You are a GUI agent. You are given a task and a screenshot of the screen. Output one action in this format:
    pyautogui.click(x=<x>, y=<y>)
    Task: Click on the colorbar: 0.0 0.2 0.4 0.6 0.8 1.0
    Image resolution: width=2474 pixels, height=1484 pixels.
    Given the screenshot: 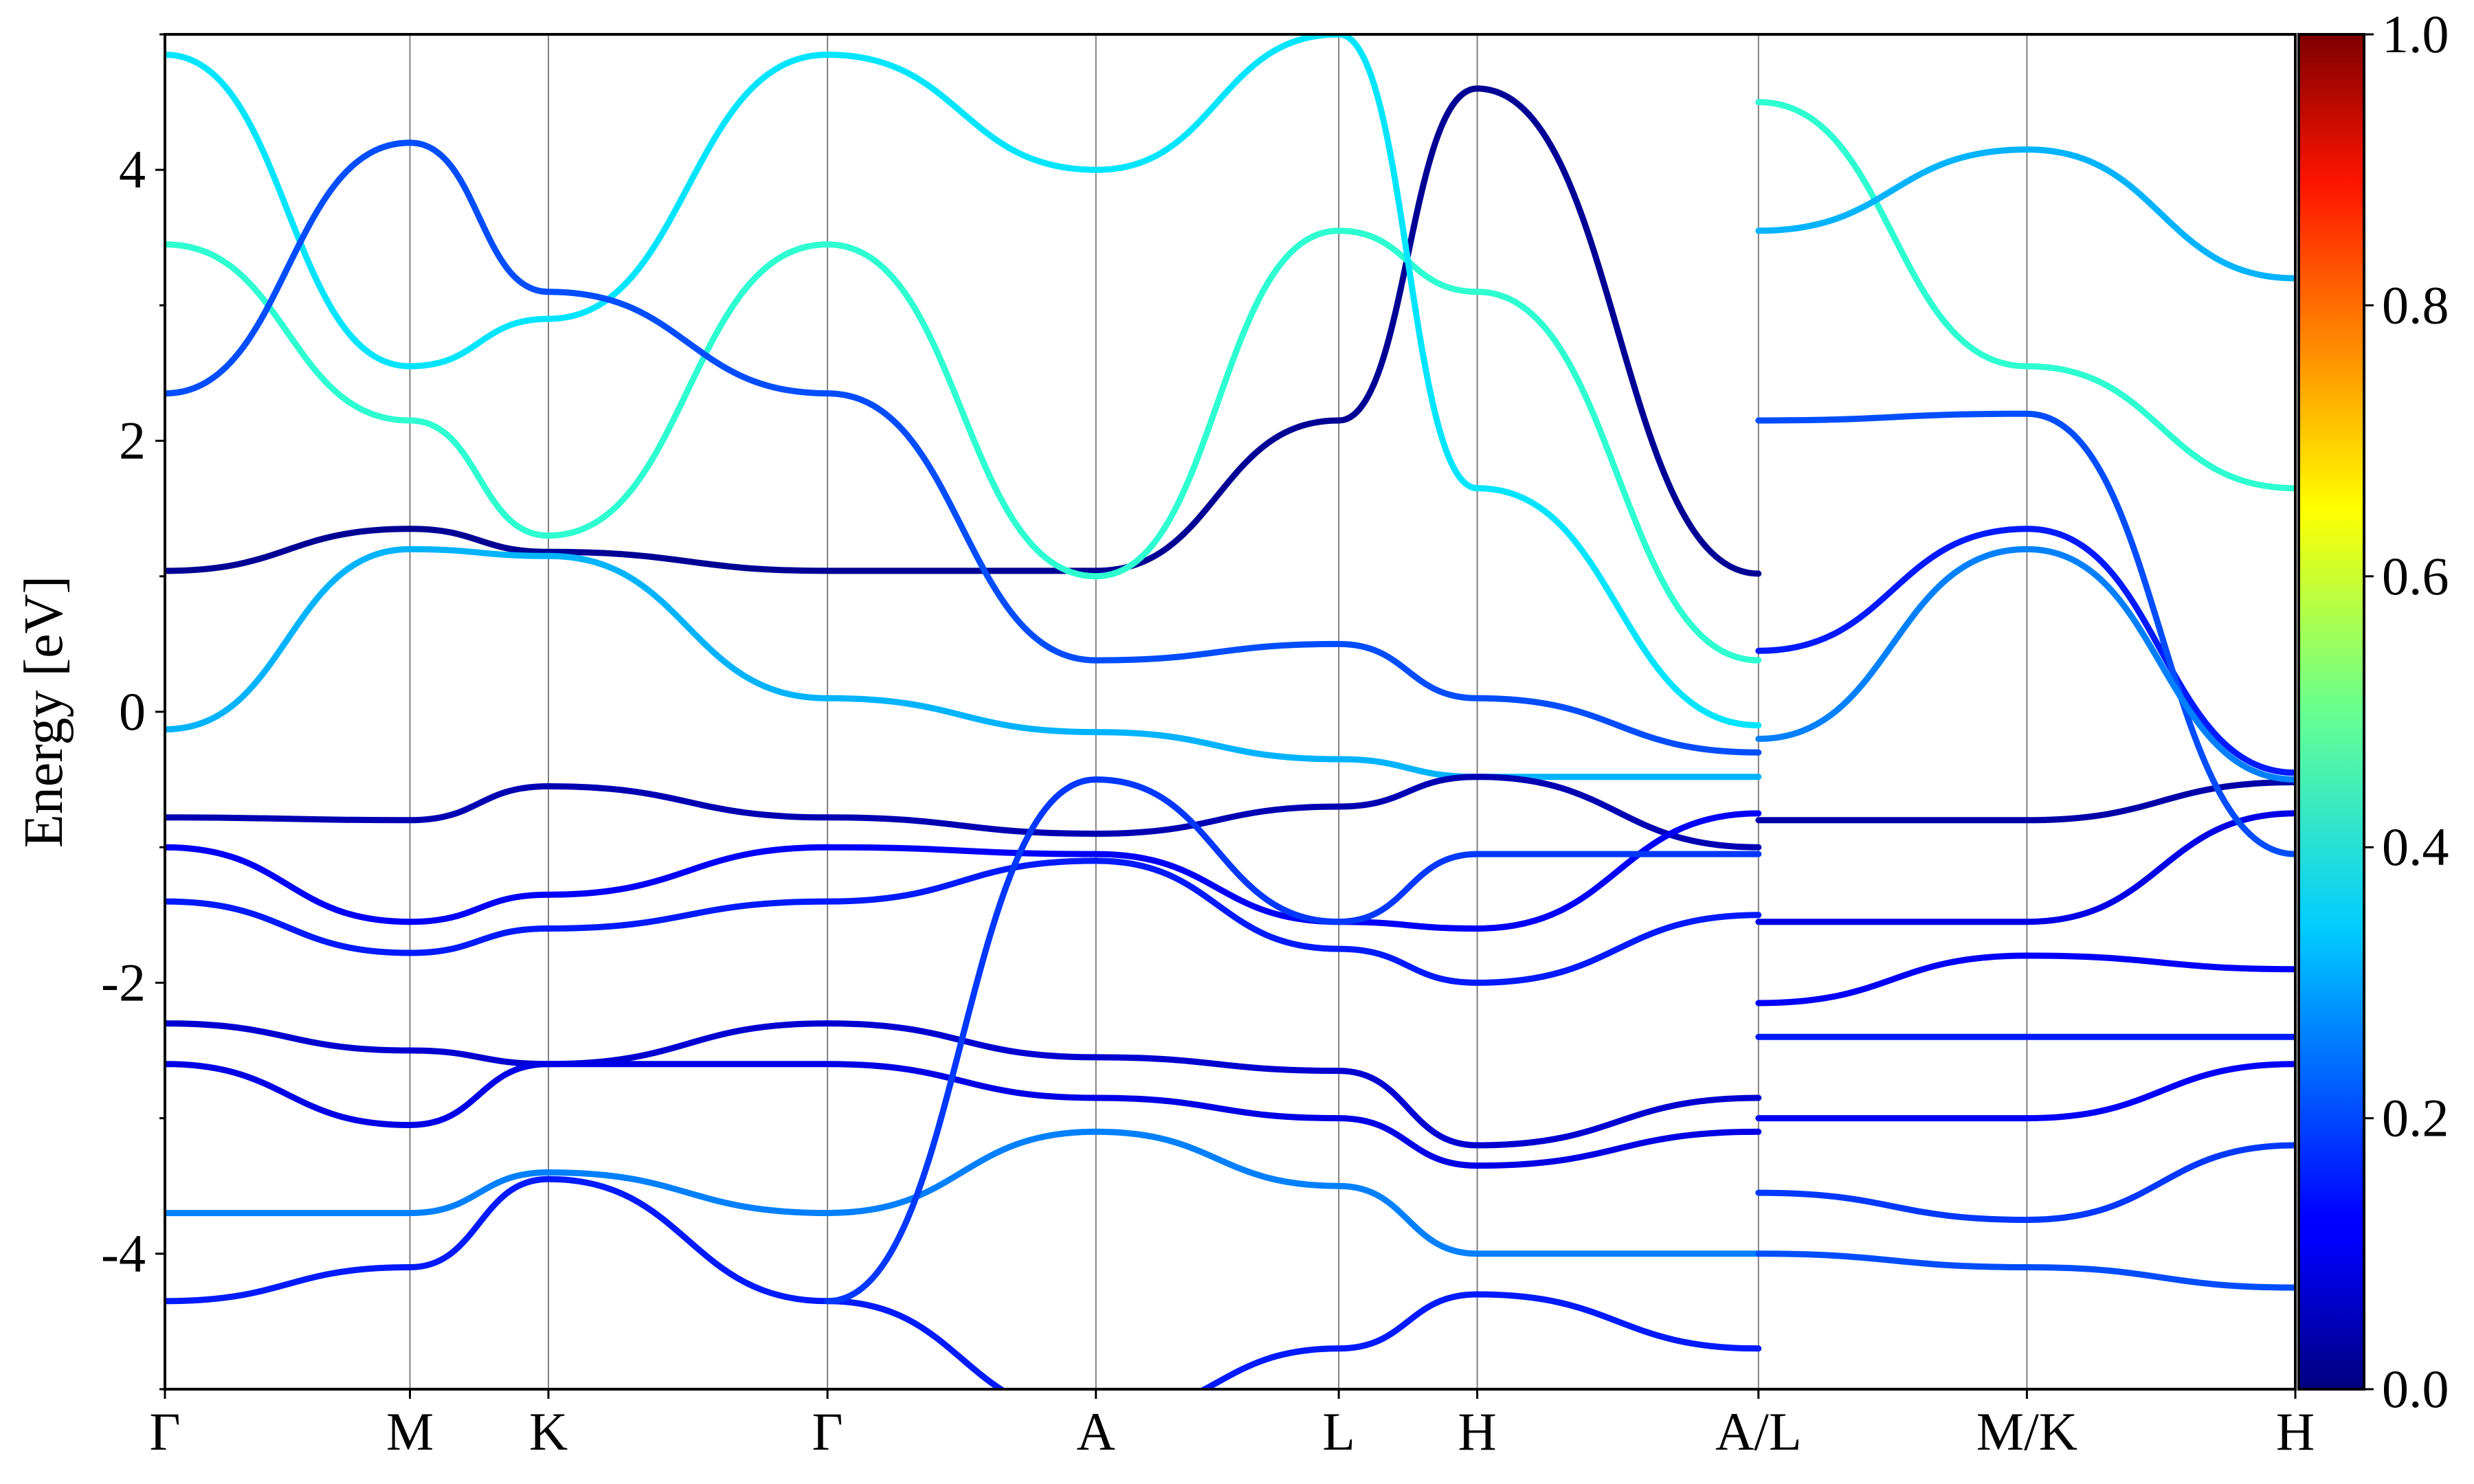 What is the action you would take?
    pyautogui.click(x=2373, y=711)
    